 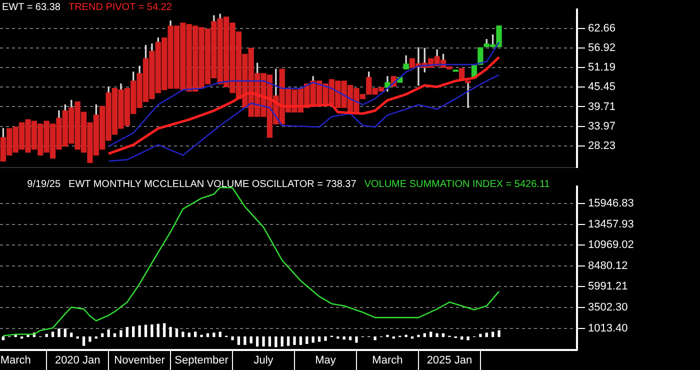 I want to click on y-tick-label: 1013.40, so click(x=608, y=328).